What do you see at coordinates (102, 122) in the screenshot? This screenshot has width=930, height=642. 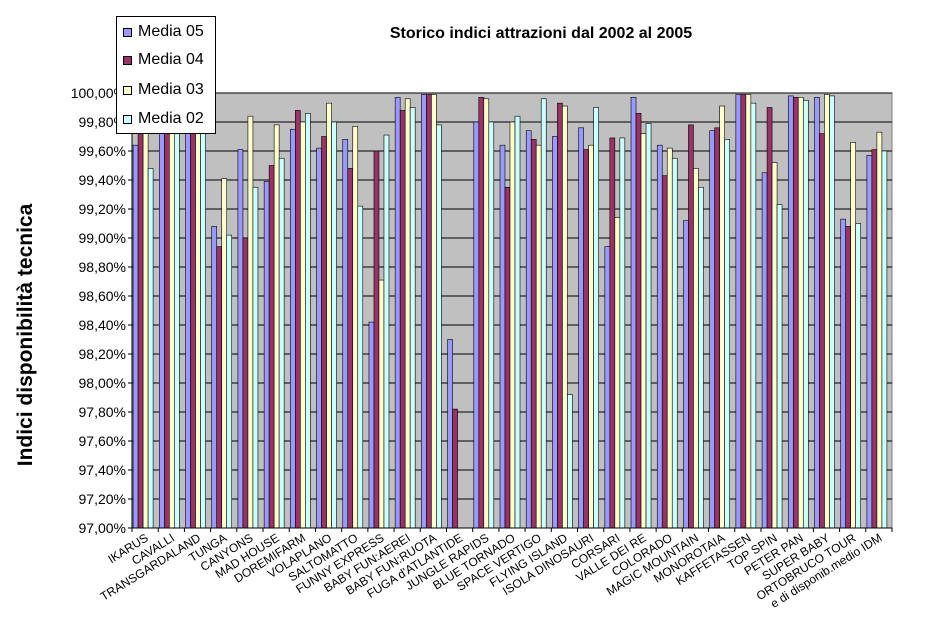 I see `y-tick-label: 99,80%` at bounding box center [102, 122].